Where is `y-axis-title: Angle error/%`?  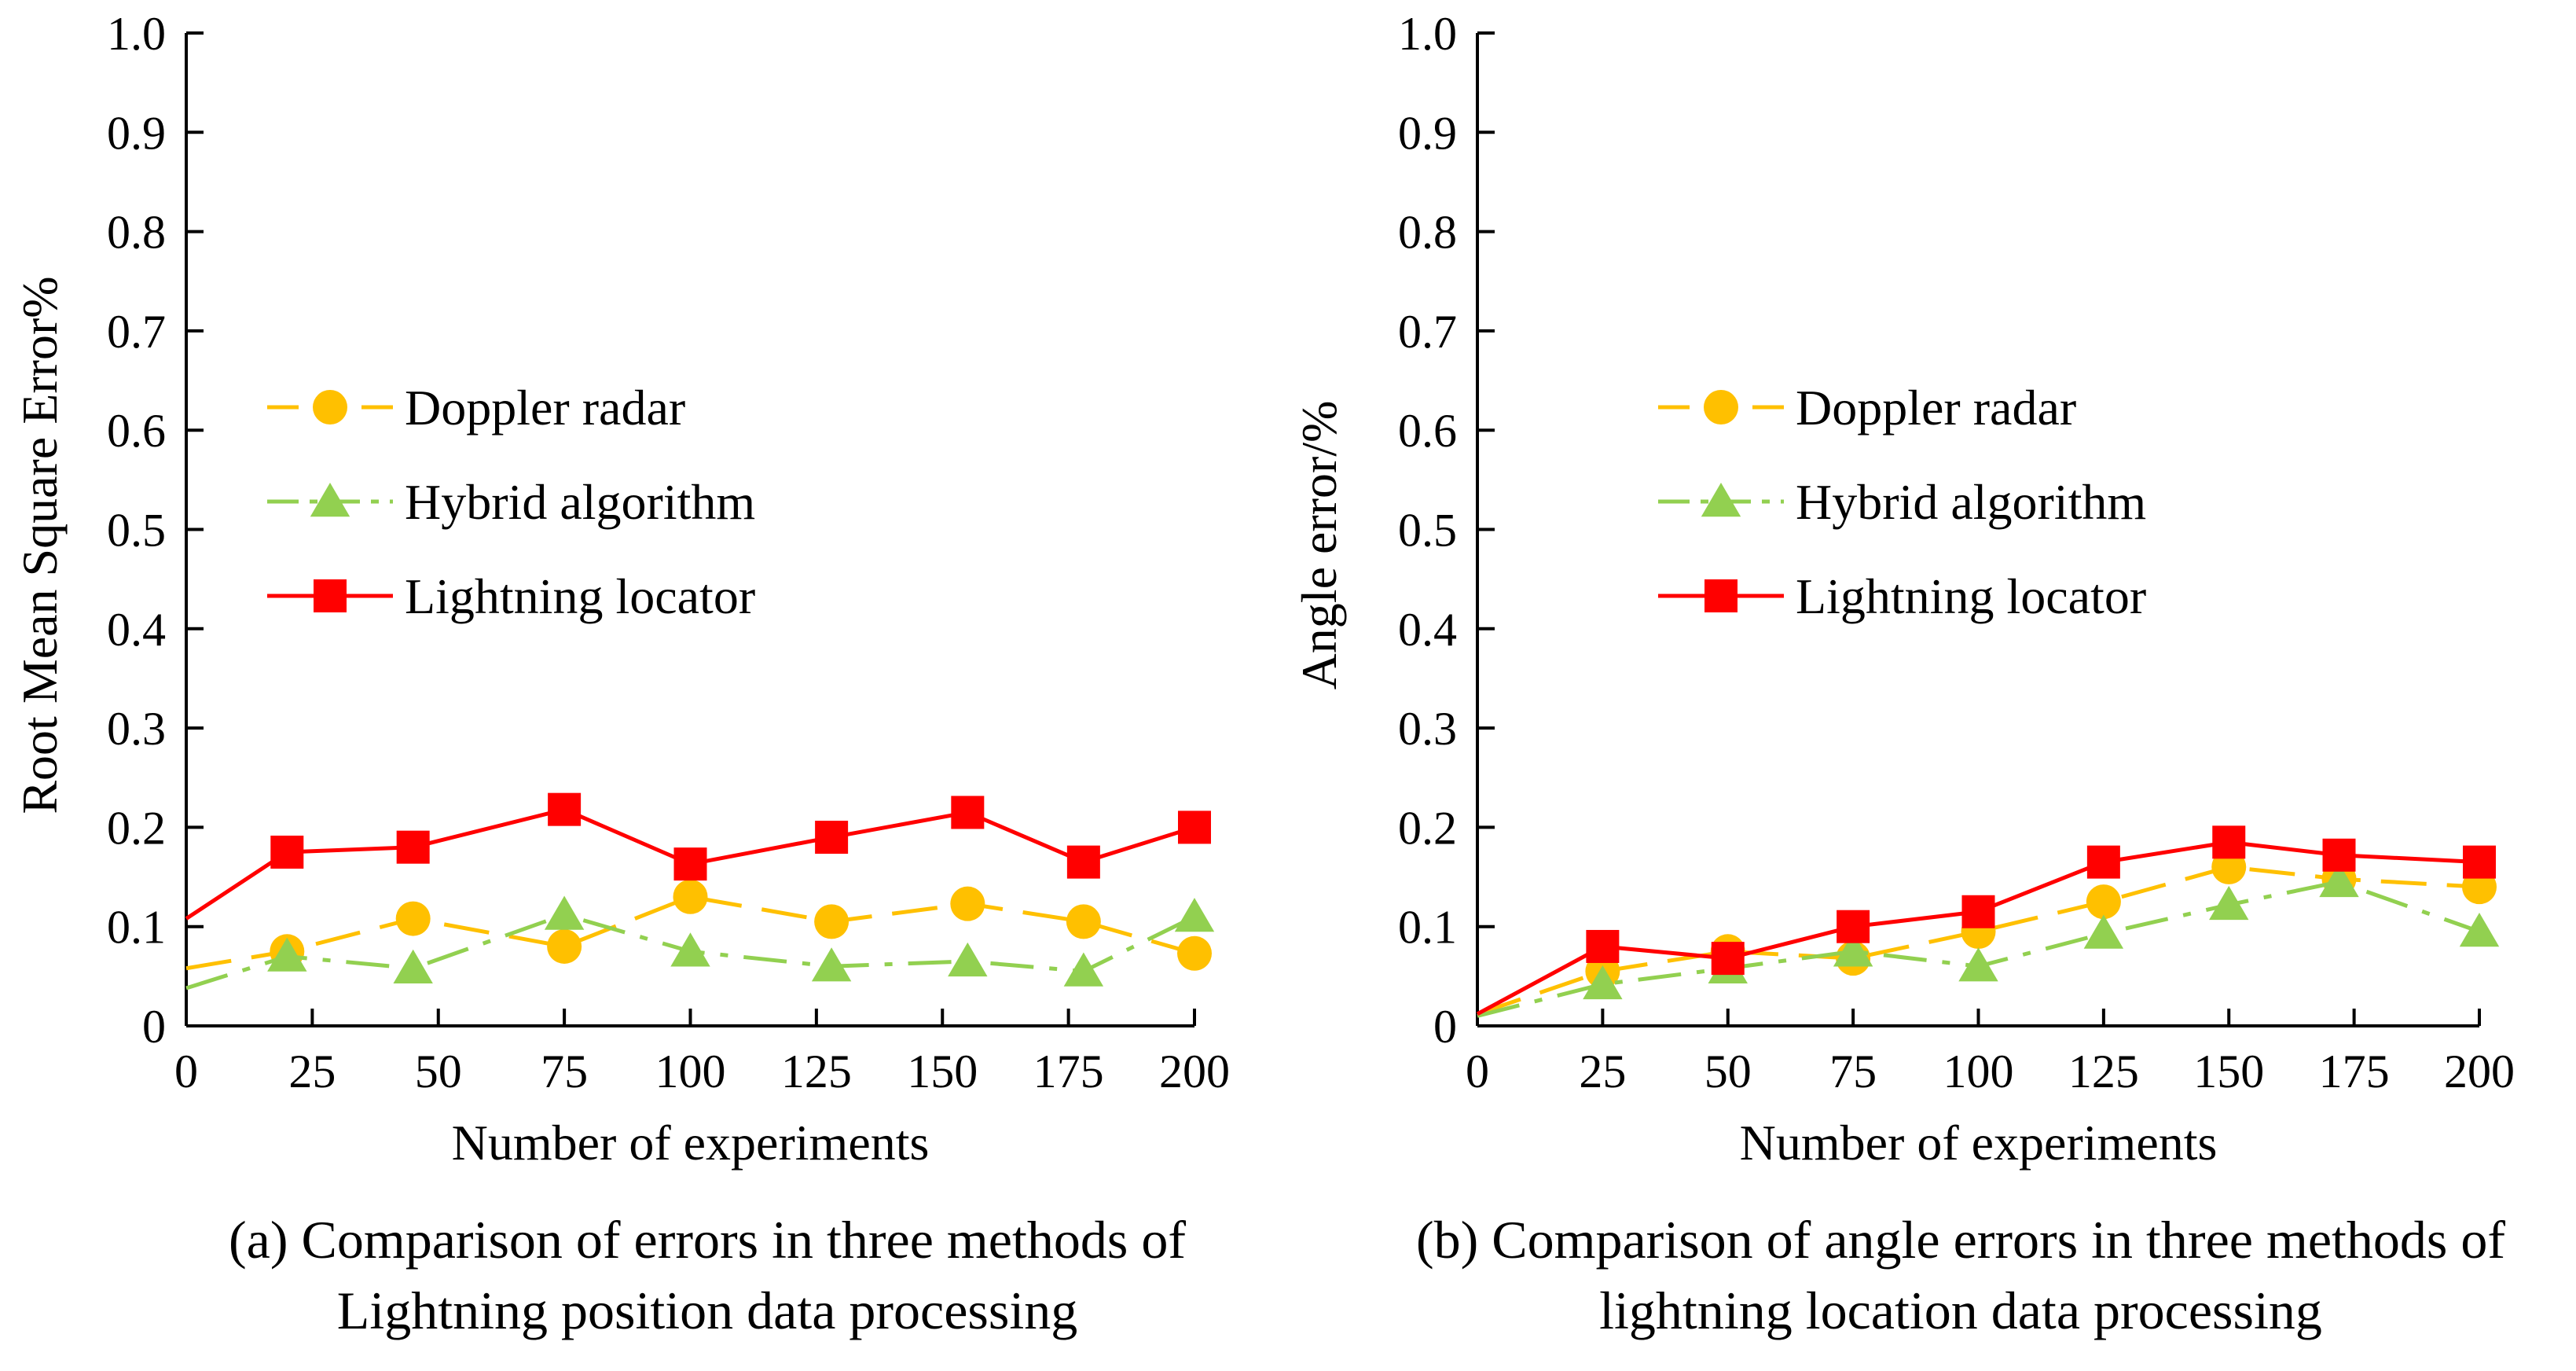
y-axis-title: Angle error/% is located at coordinates (1319, 545).